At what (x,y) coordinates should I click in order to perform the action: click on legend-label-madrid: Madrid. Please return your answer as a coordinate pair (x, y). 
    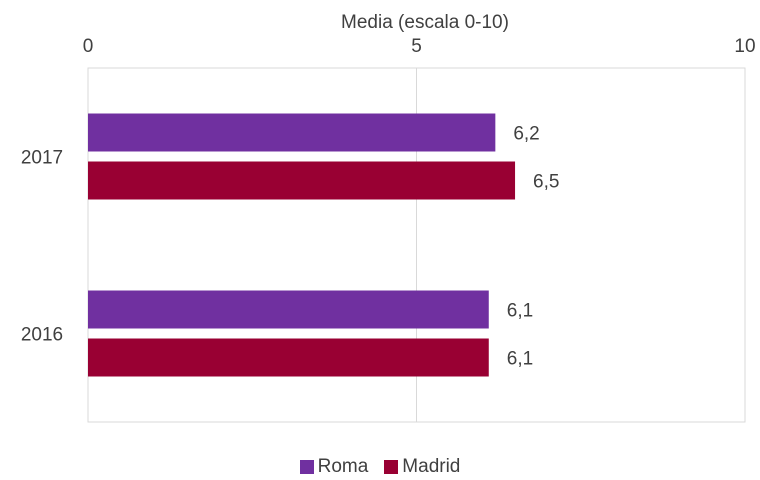
    Looking at the image, I should click on (431, 466).